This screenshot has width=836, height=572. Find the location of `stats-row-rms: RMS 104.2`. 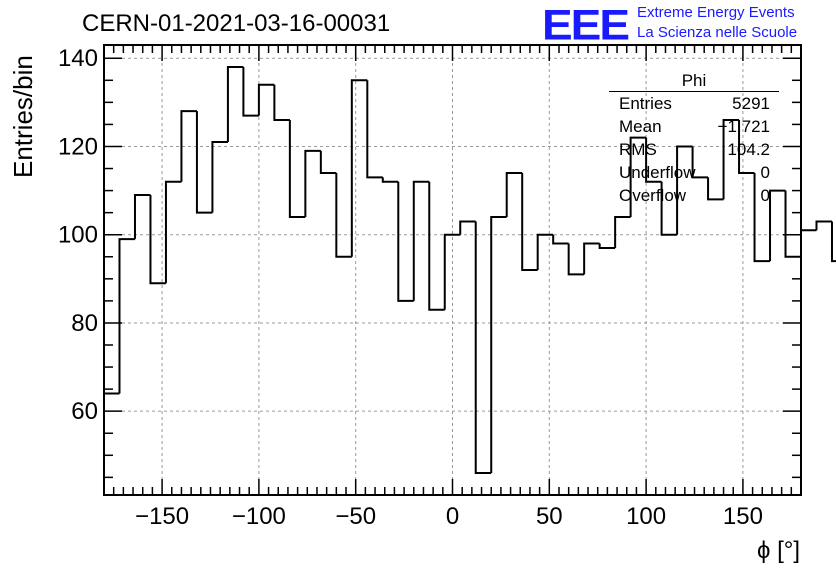

stats-row-rms: RMS 104.2 is located at coordinates (694, 149).